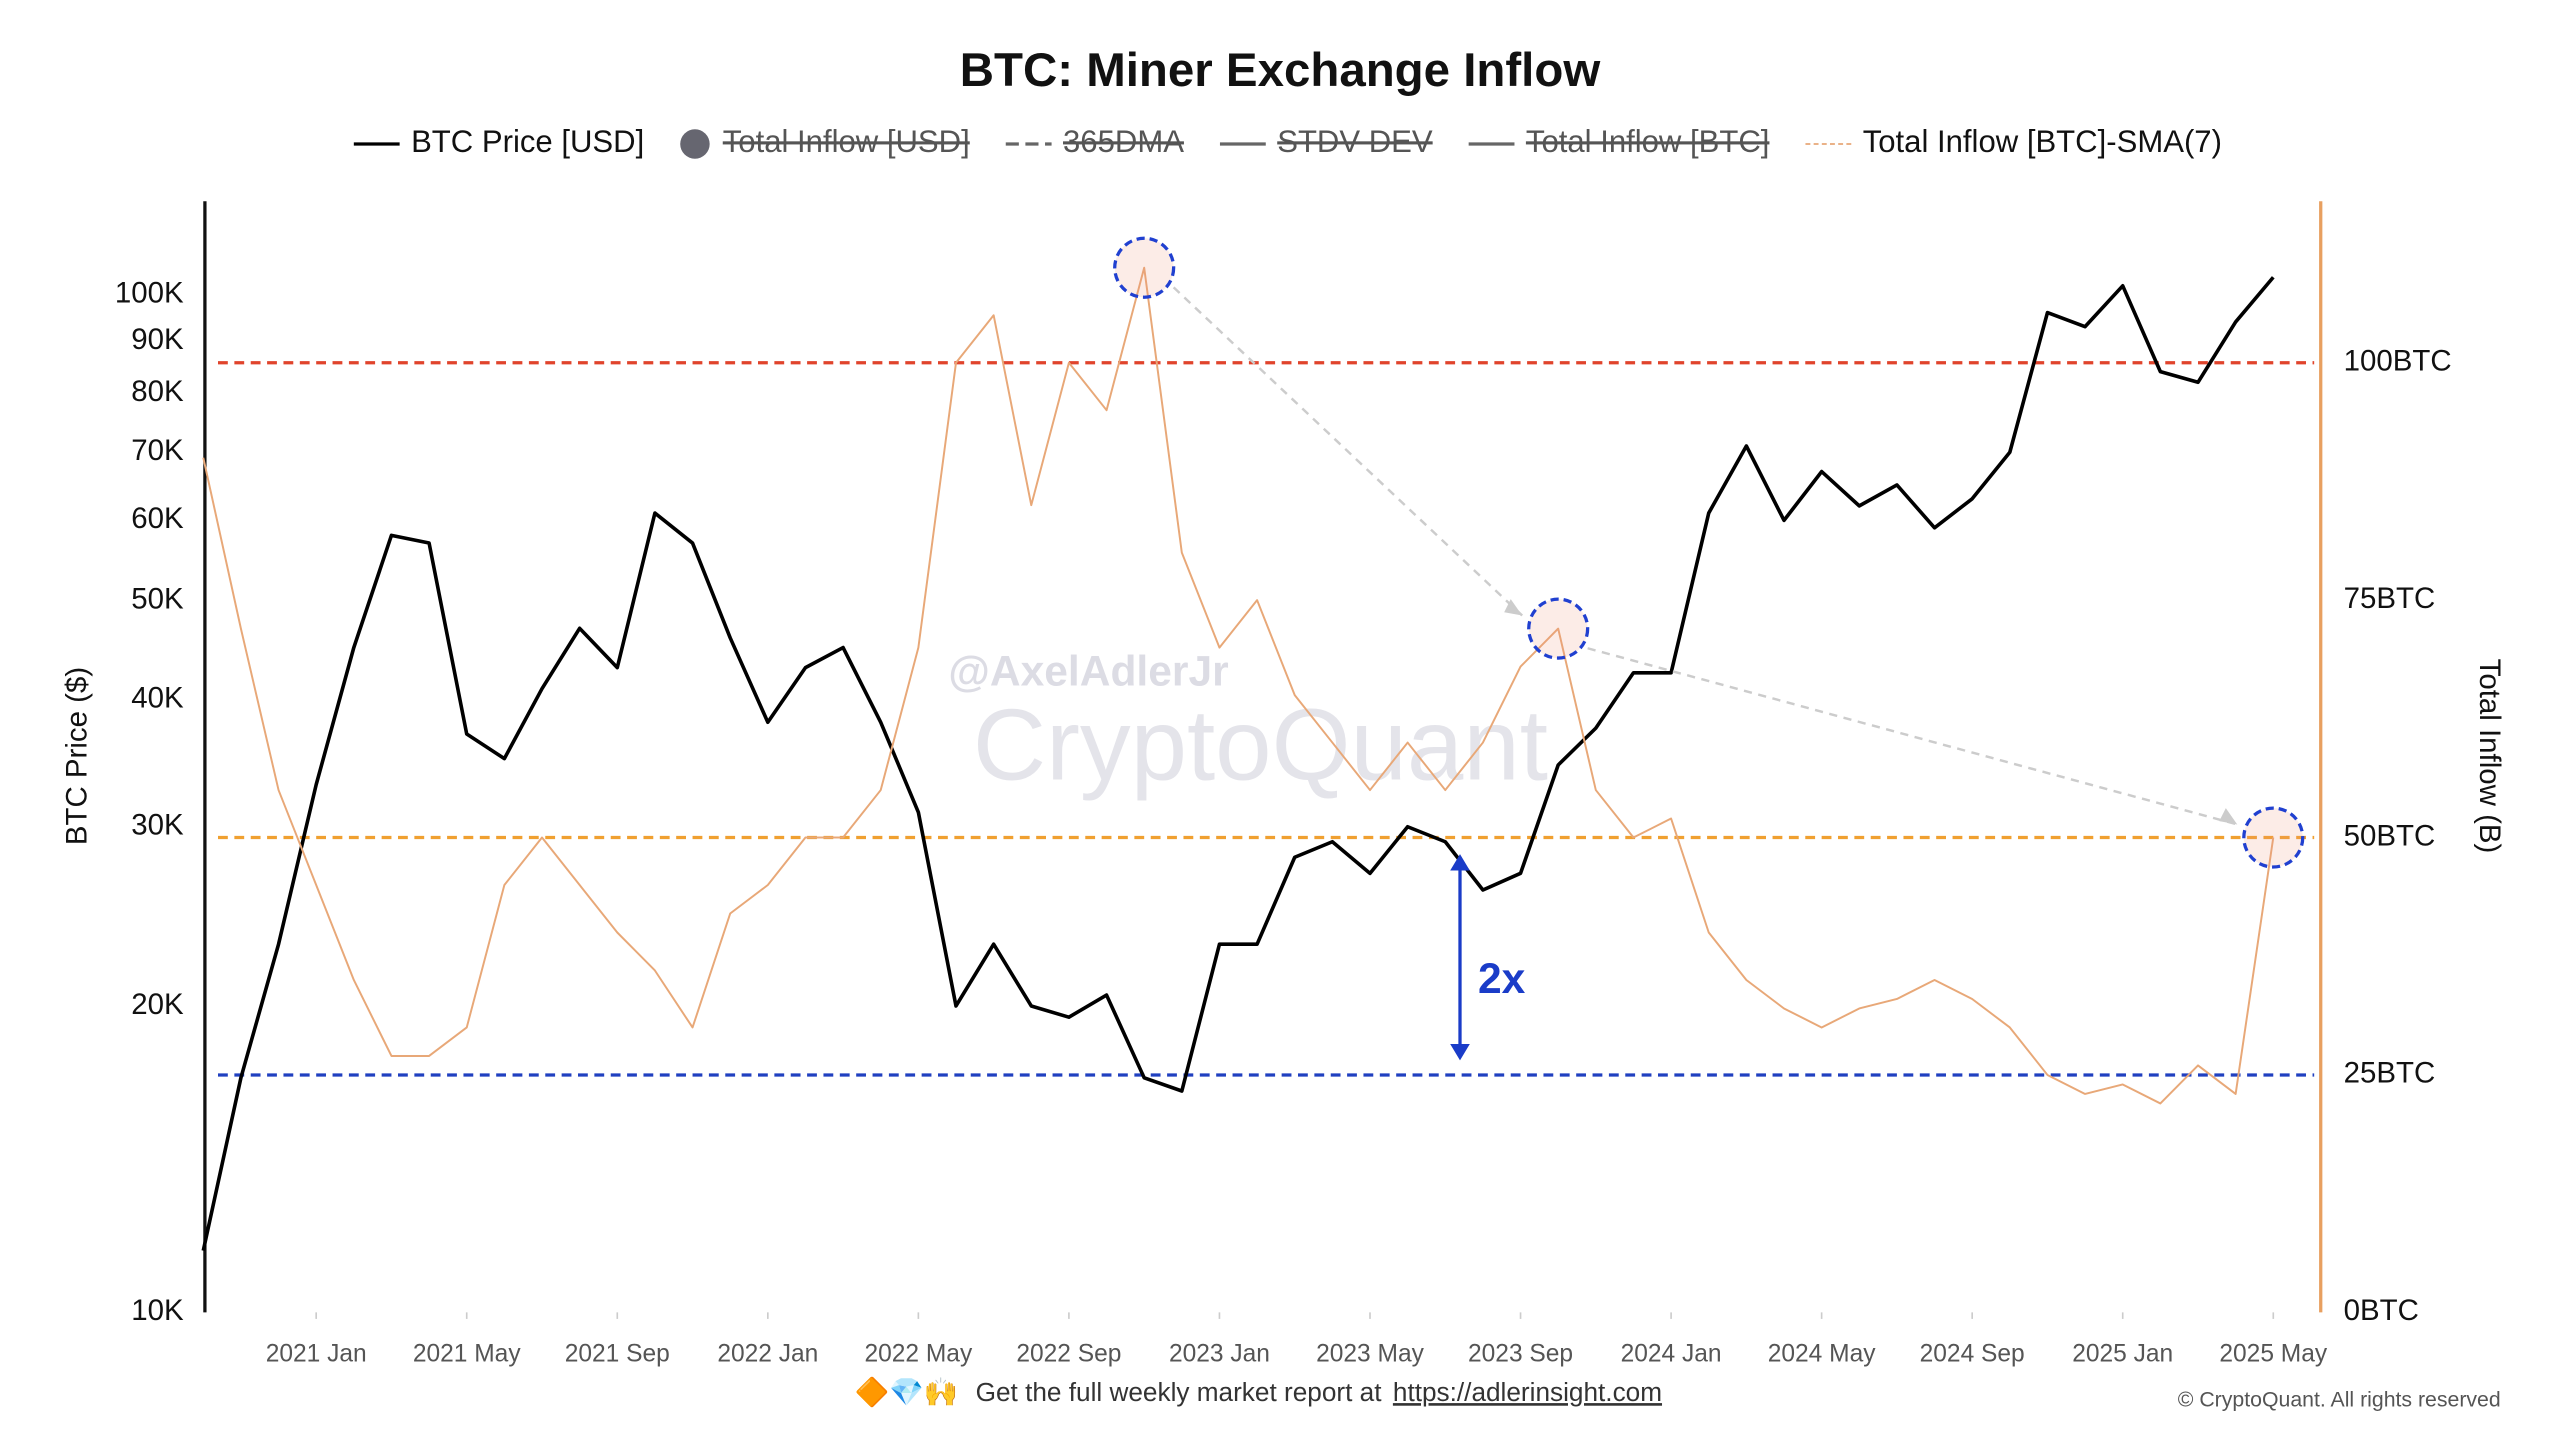 The height and width of the screenshot is (1440, 2560). What do you see at coordinates (157, 1004) in the screenshot?
I see `y-tick-label: 20K` at bounding box center [157, 1004].